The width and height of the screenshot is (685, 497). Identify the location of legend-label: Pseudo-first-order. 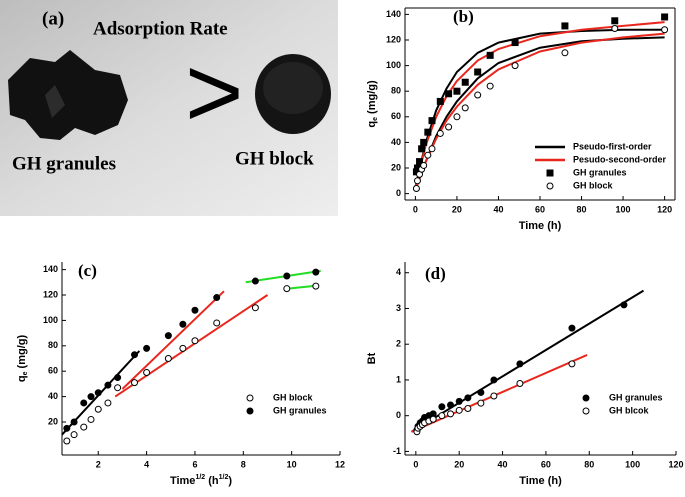
(612, 146).